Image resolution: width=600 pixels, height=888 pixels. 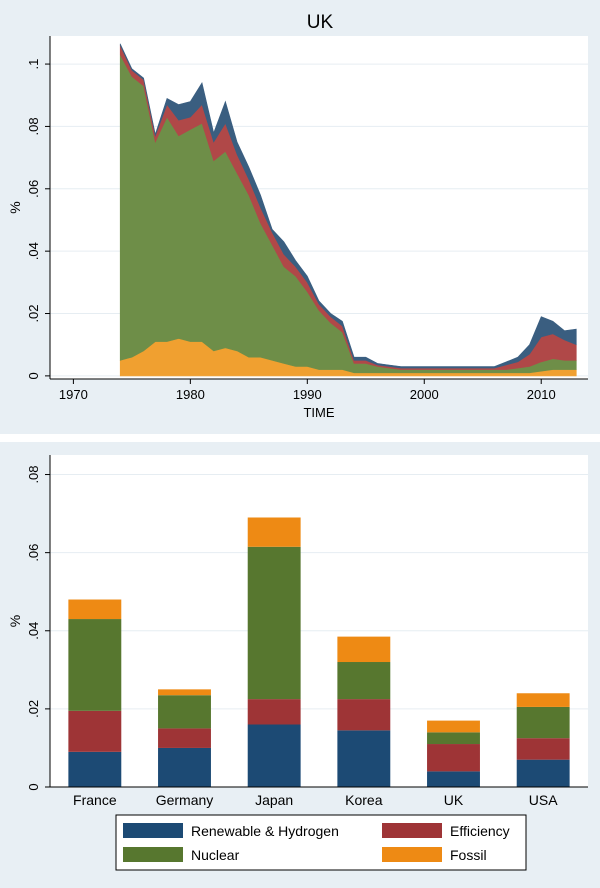 I want to click on bar-uk-fossil, so click(x=453, y=726).